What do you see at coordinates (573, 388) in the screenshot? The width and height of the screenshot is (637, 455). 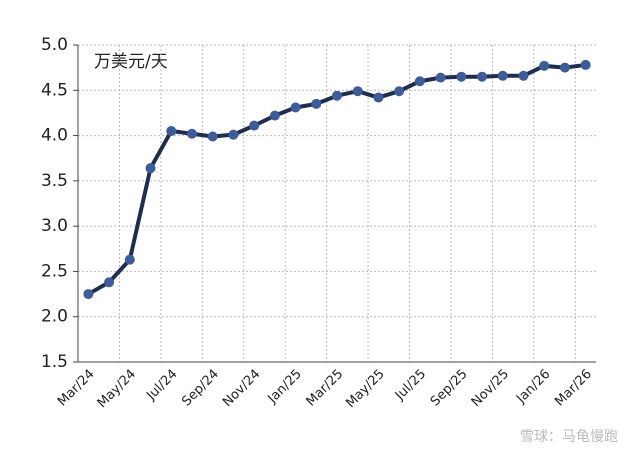 I see `x-tick-label: Mar/26` at bounding box center [573, 388].